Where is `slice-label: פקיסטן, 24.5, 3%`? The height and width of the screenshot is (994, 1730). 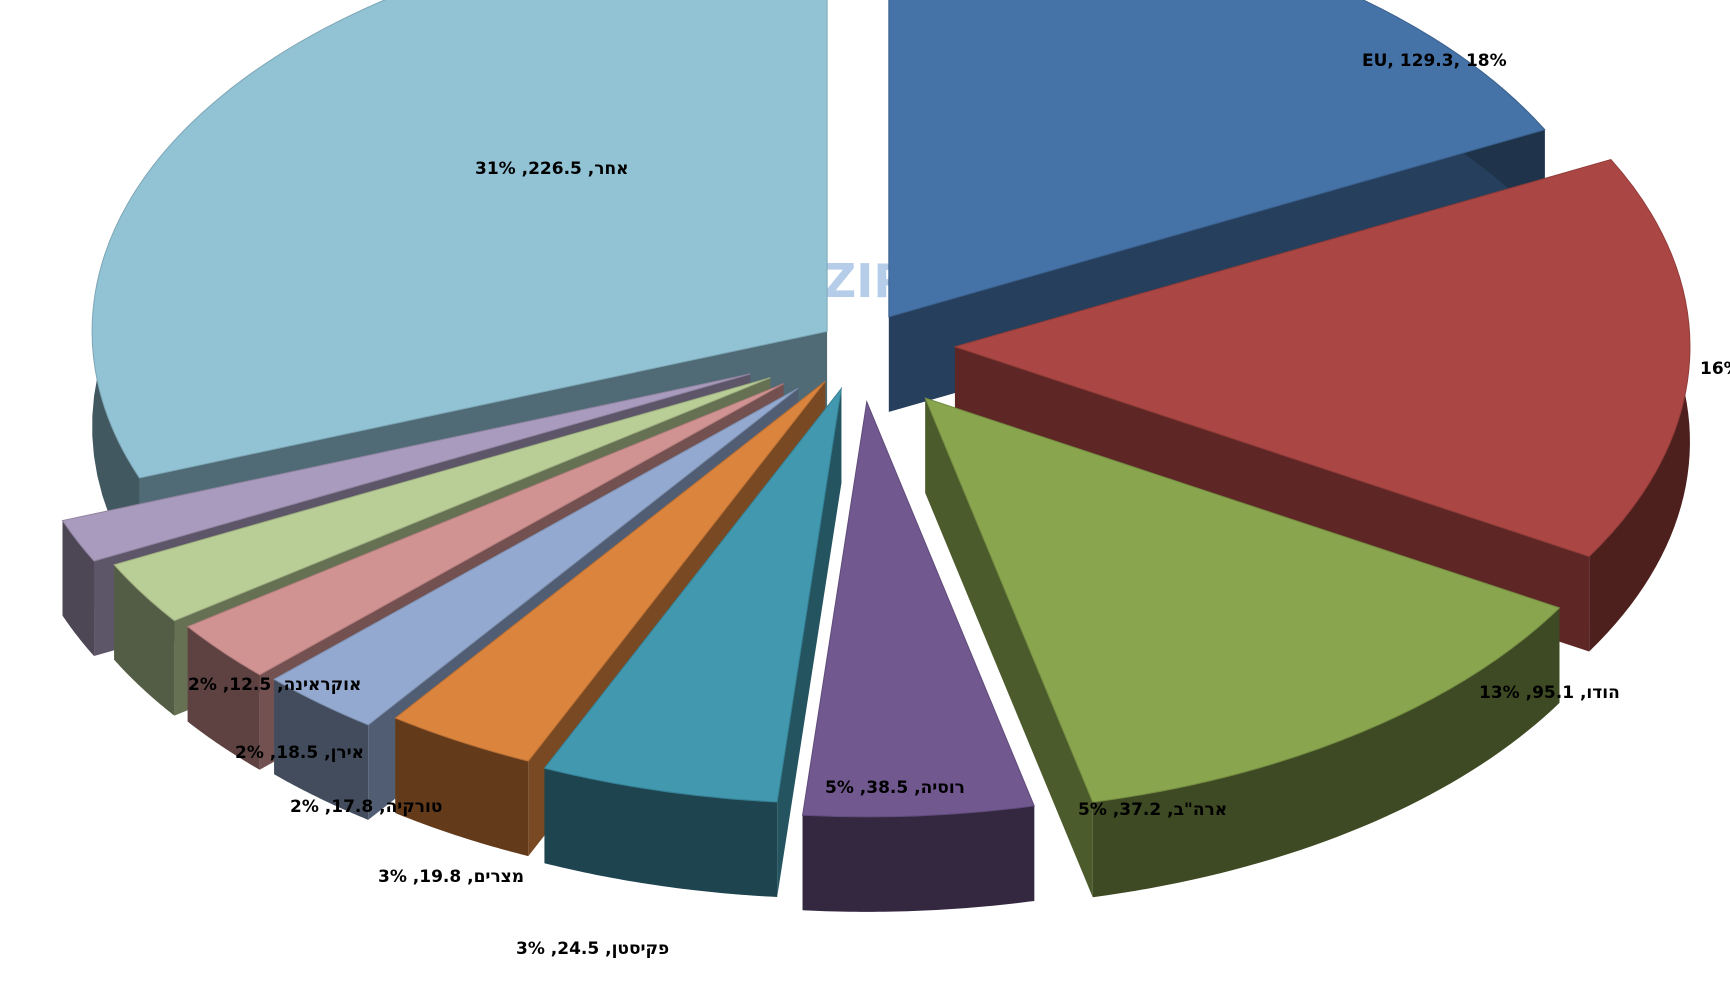 slice-label: פקיסטן, 24.5, 3% is located at coordinates (592, 949).